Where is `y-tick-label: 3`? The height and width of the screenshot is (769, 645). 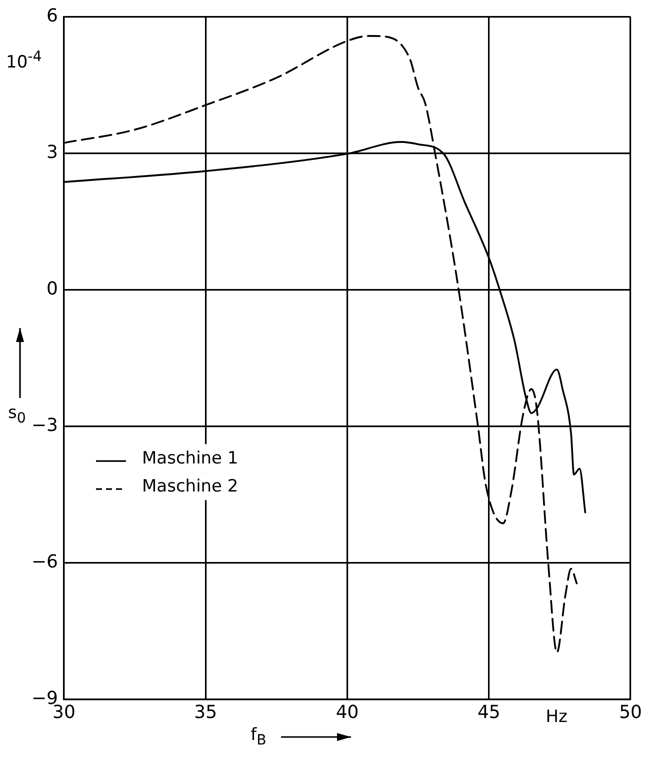 y-tick-label: 3 is located at coordinates (52, 152).